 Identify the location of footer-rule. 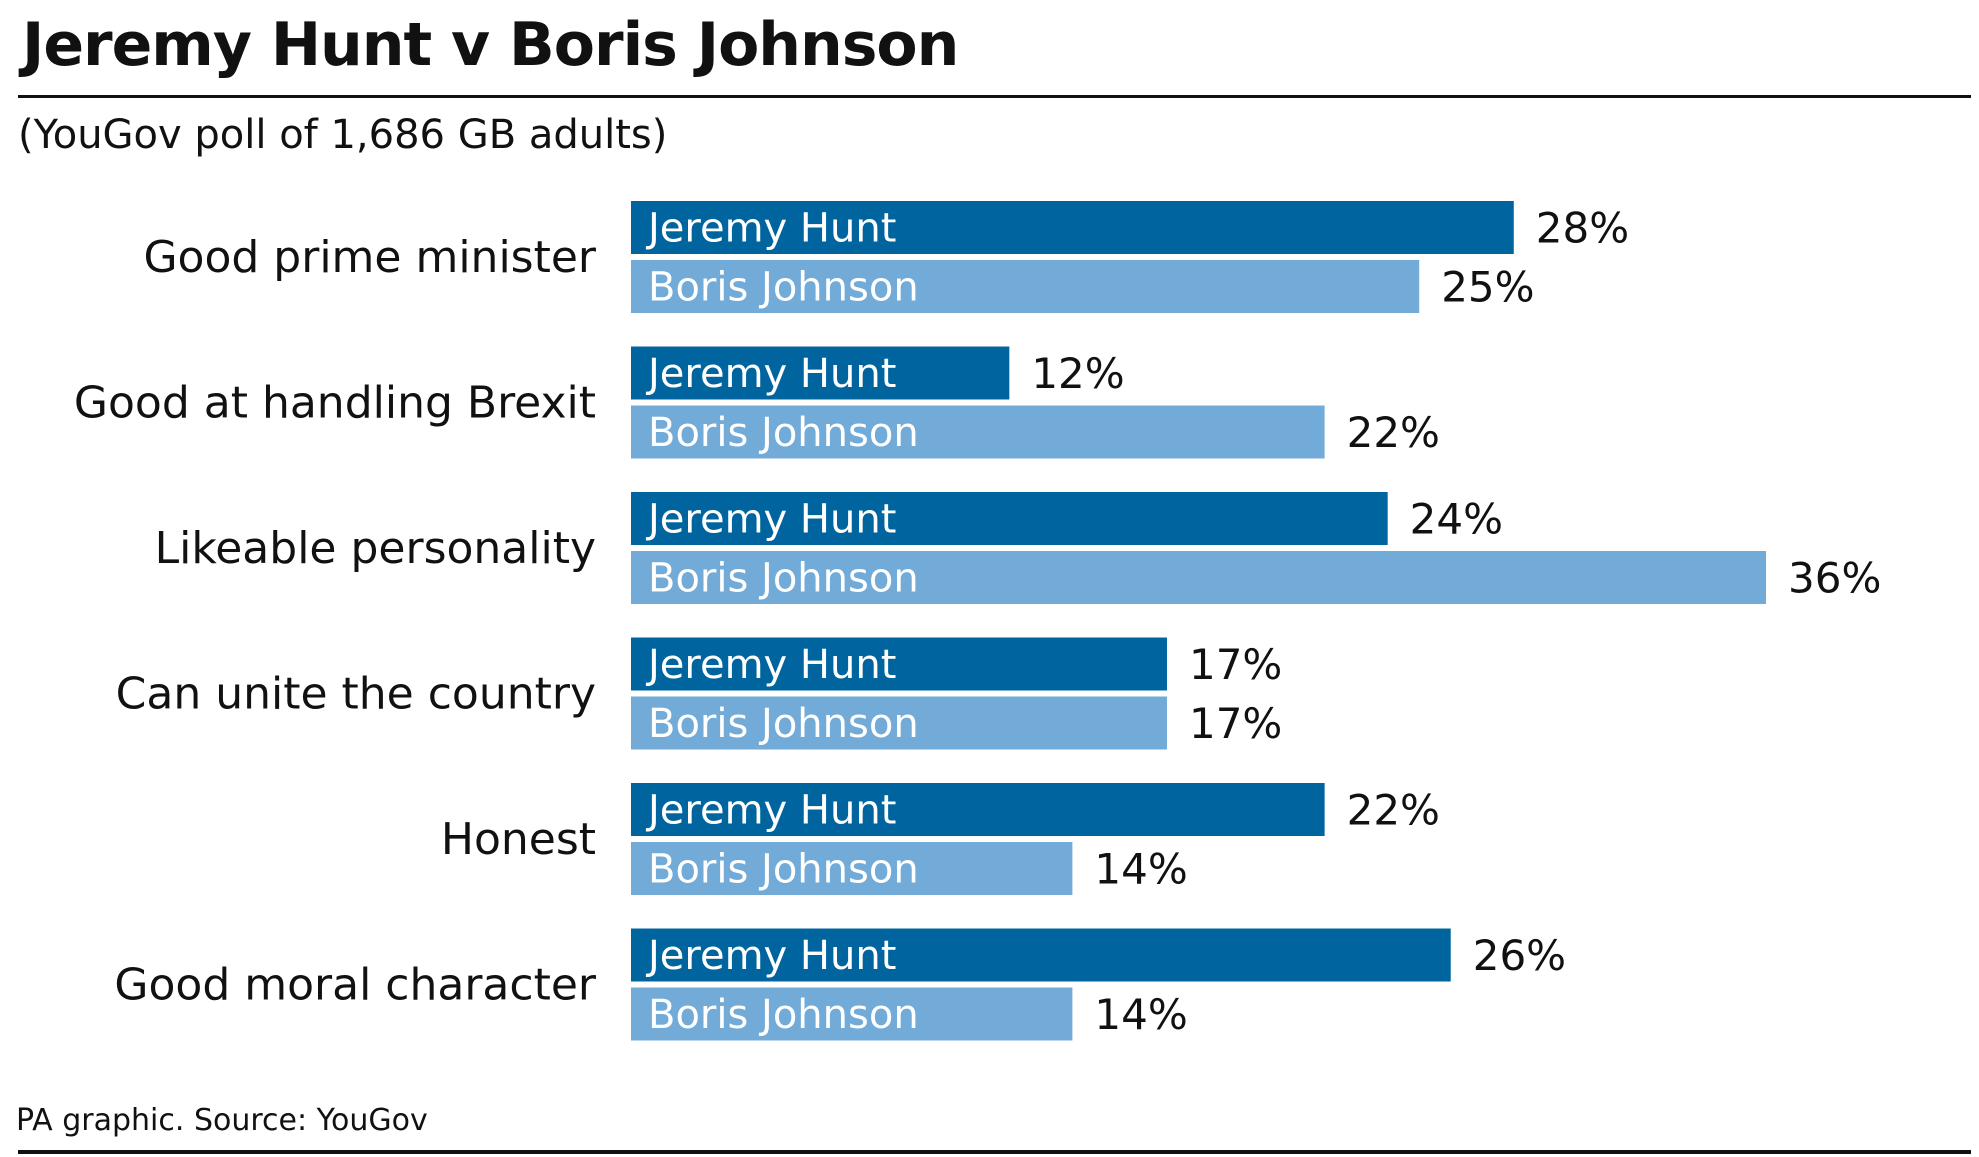
(994, 1152).